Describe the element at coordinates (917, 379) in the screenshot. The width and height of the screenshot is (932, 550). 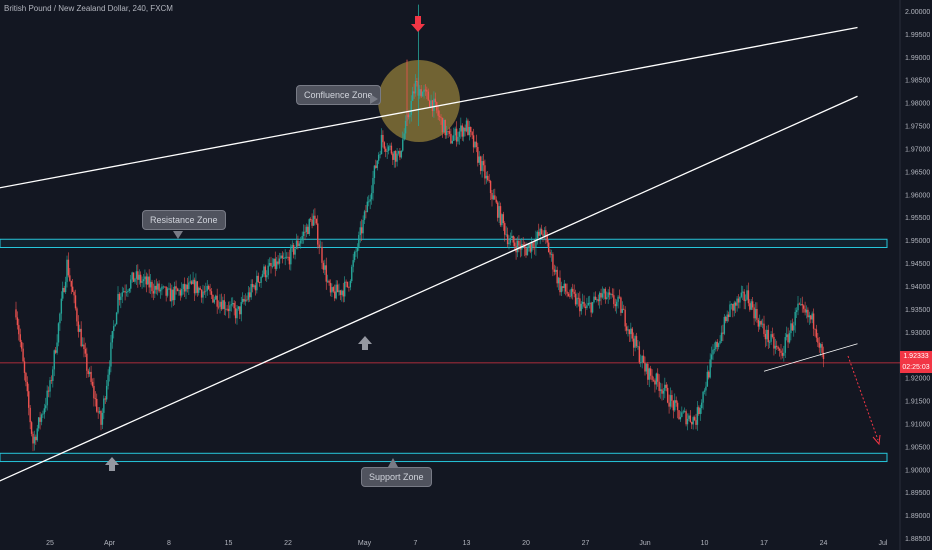
I see `y-tick-label: 1.92000` at that location.